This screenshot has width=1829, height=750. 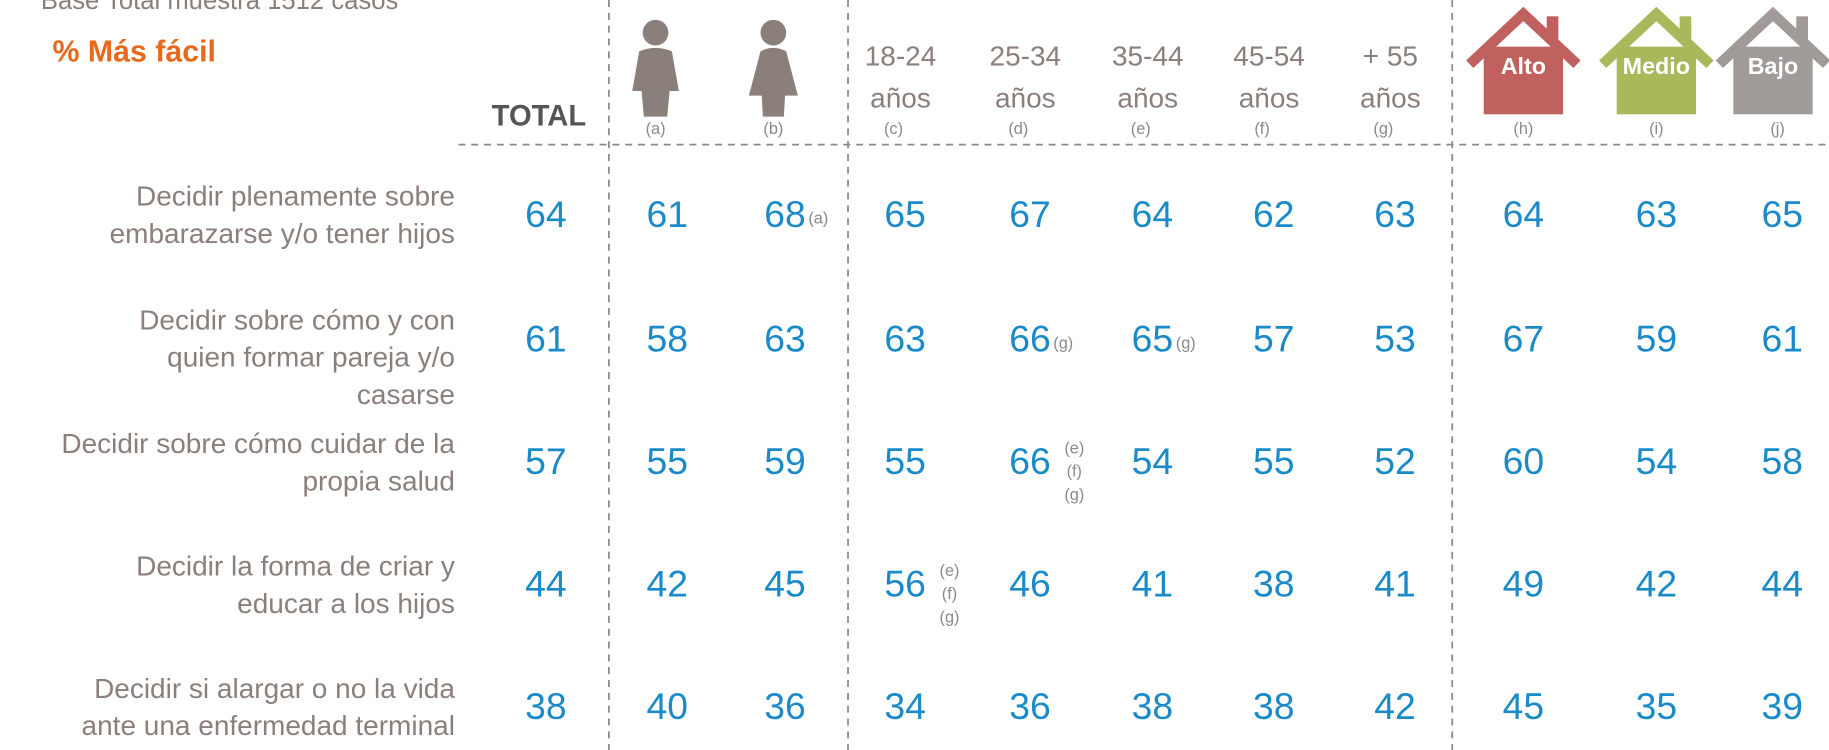 I want to click on column-letter: (e), so click(x=1141, y=129).